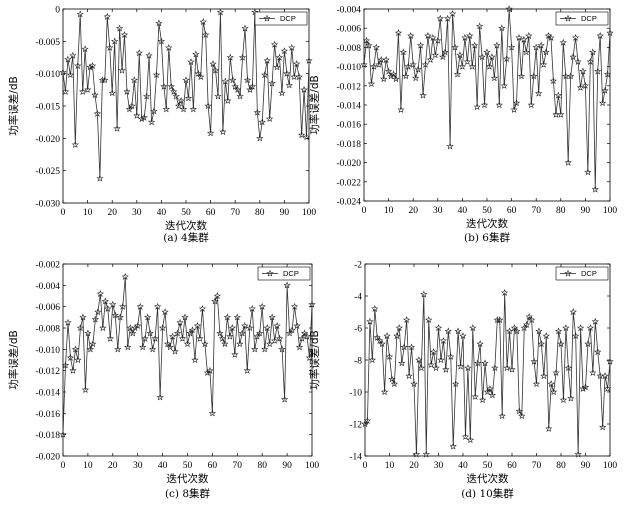  What do you see at coordinates (390, 466) in the screenshot?
I see `x-tick-label: 10` at bounding box center [390, 466].